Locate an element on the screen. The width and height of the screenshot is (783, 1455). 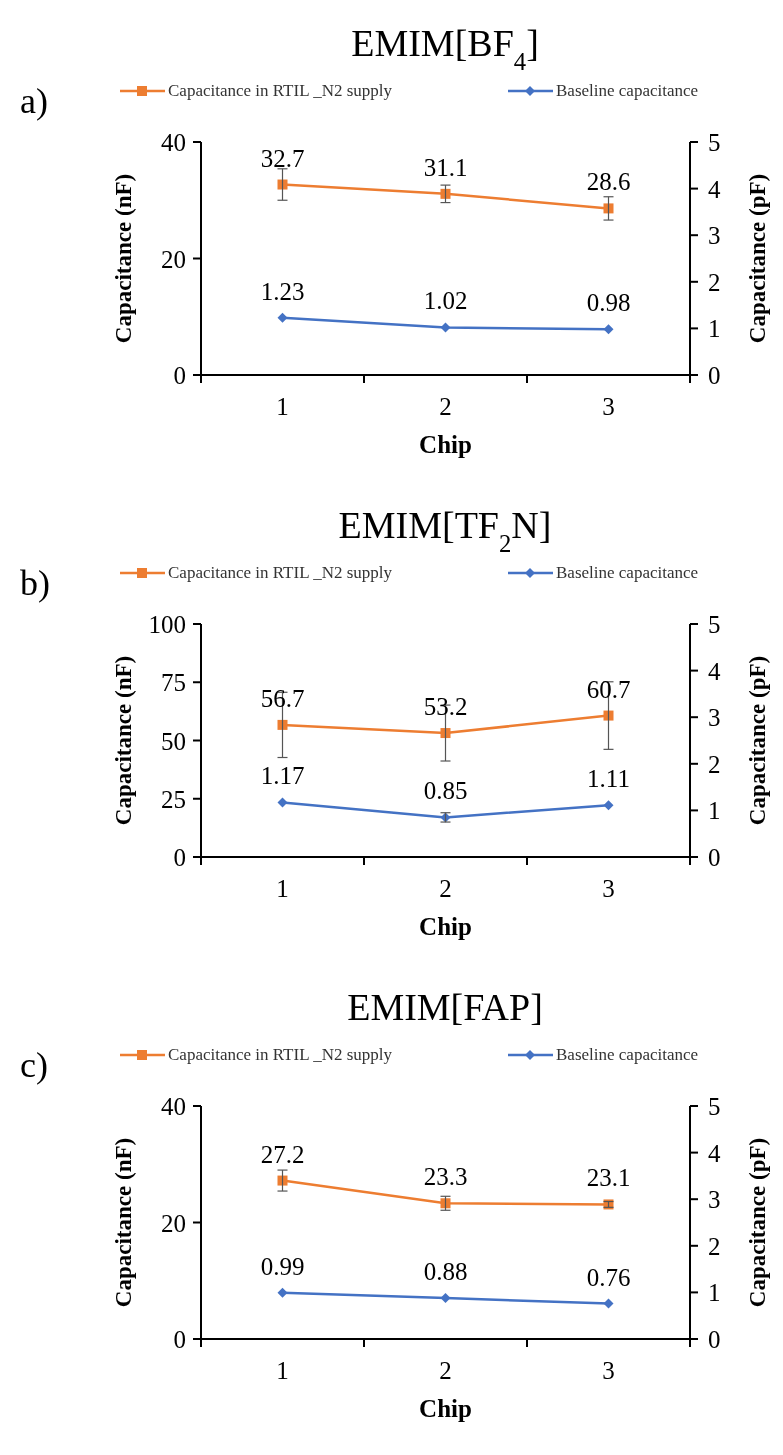
data-label: 0.76 is located at coordinates (608, 1277).